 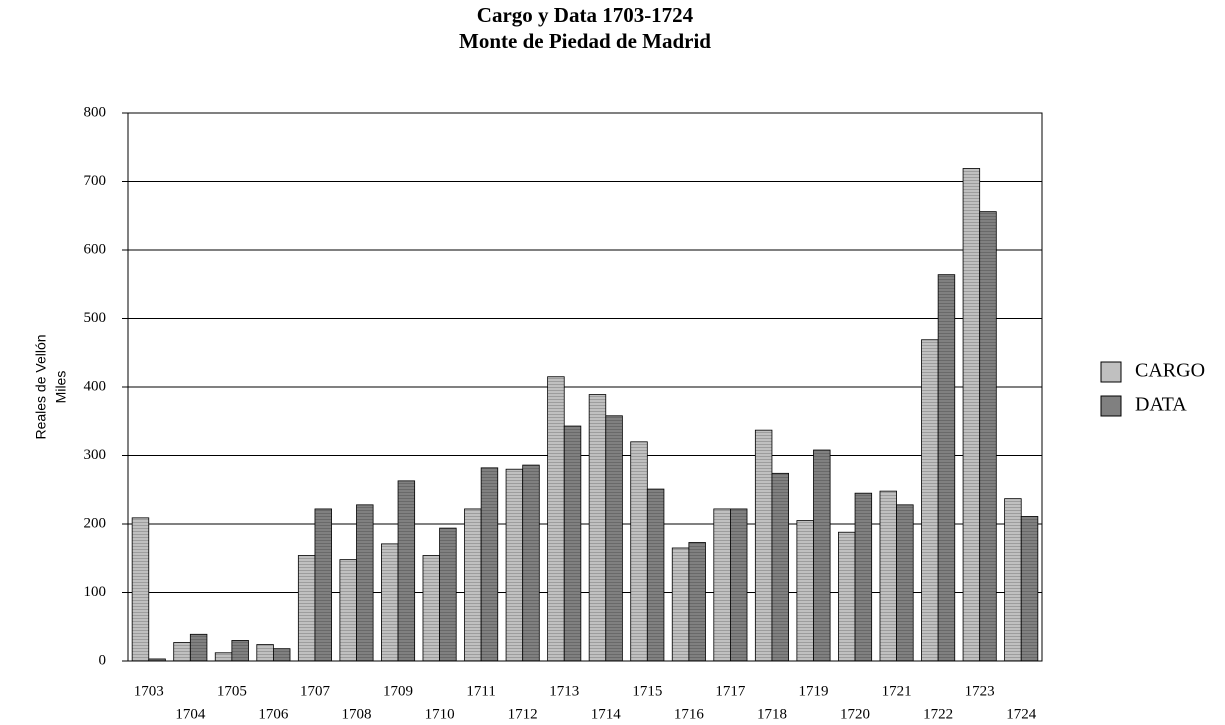 What do you see at coordinates (647, 691) in the screenshot?
I see `x-tick-label: 1715` at bounding box center [647, 691].